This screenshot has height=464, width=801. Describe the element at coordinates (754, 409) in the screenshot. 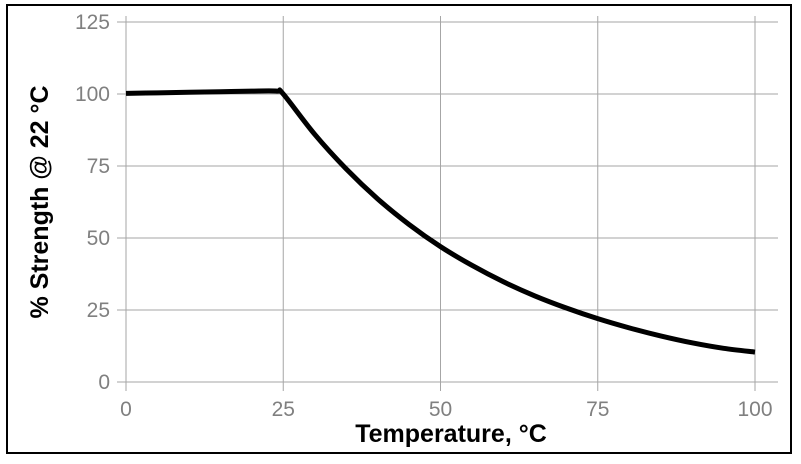

I see `x-tick-label: 100` at that location.